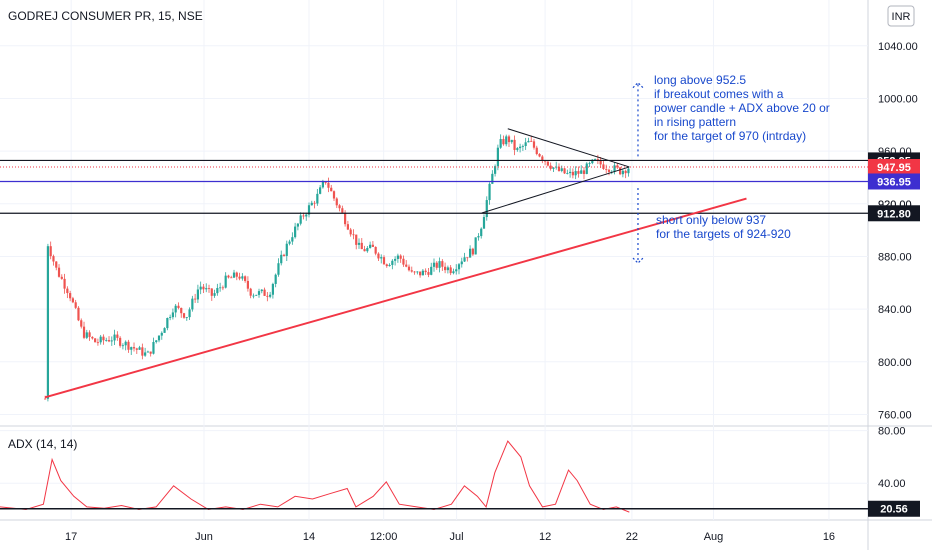 The height and width of the screenshot is (550, 932). Describe the element at coordinates (730, 136) in the screenshot. I see `long-note-line: for the target of 970 (intrday)` at that location.